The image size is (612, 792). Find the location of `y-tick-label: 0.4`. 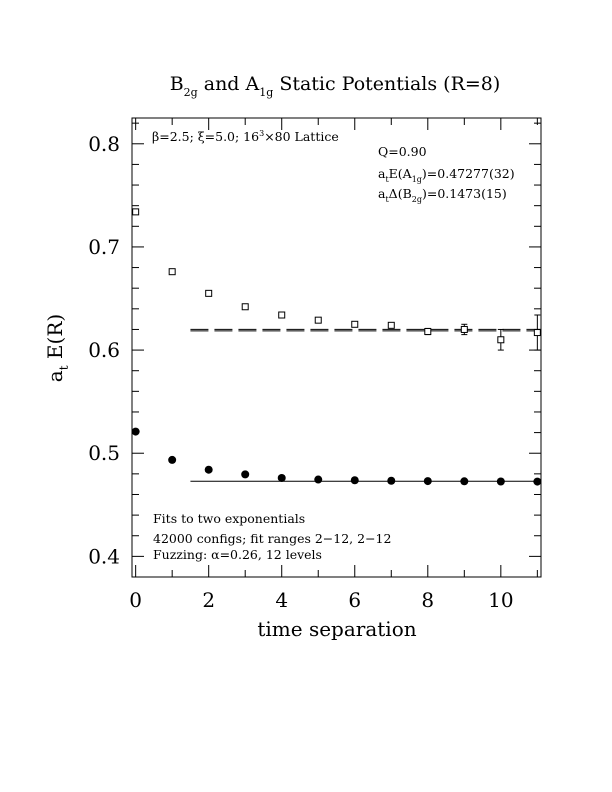

y-tick-label: 0.4 is located at coordinates (104, 556).